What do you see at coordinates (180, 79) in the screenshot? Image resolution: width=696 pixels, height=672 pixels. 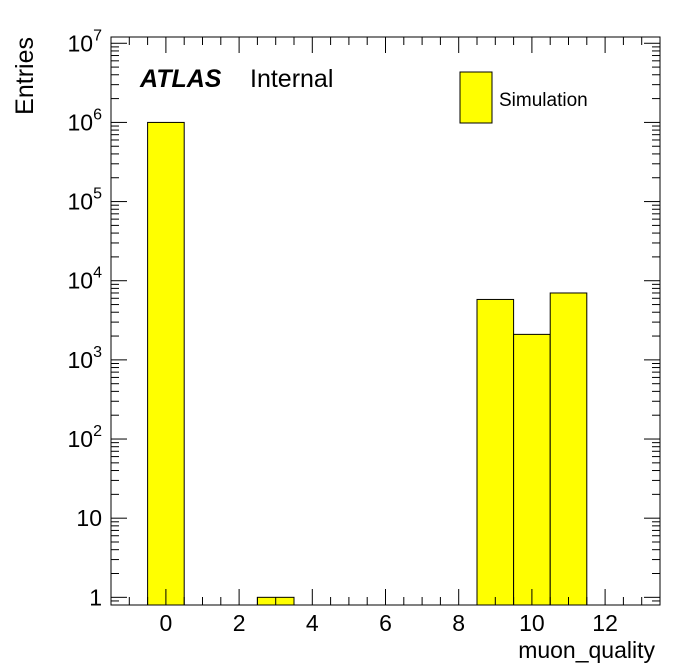 I see `atlas-experiment-label: ATLAS` at bounding box center [180, 79].